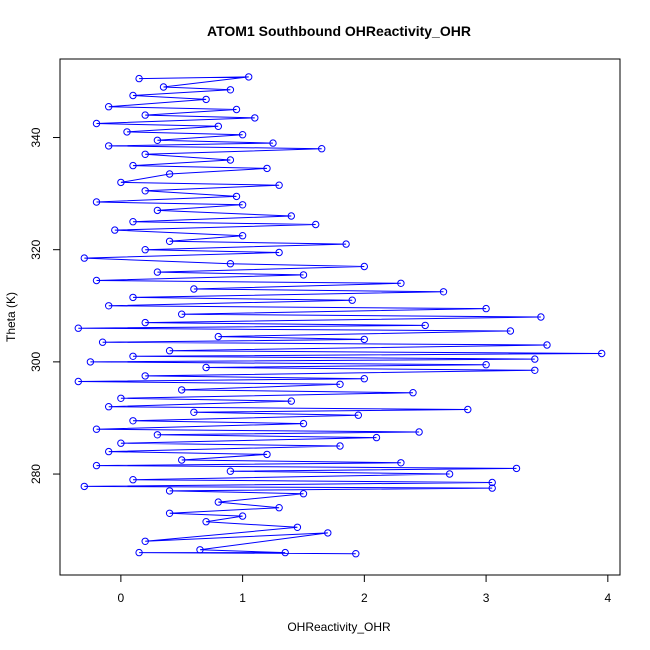 The width and height of the screenshot is (650, 650). I want to click on y-tick-label: 280, so click(36, 474).